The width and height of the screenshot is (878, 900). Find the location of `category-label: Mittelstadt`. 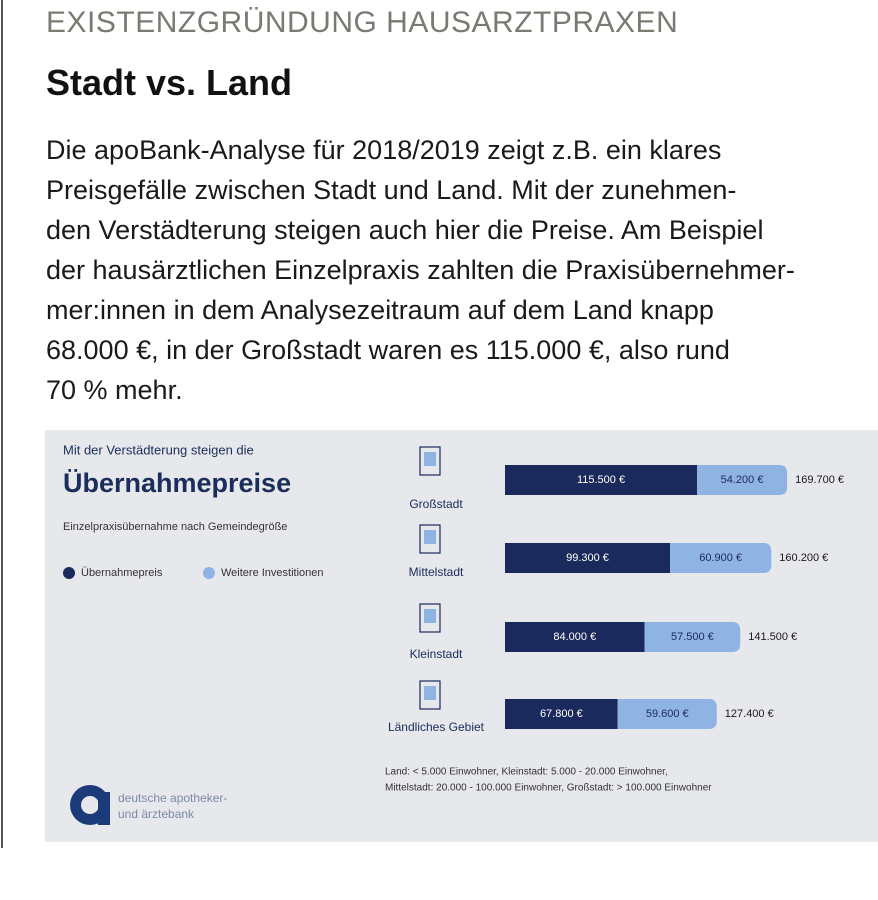

category-label: Mittelstadt is located at coordinates (436, 572).